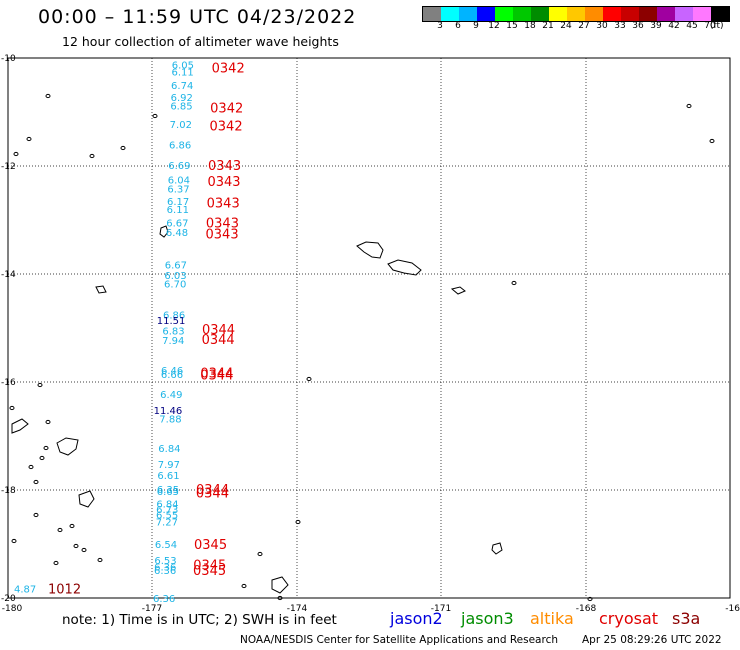  What do you see at coordinates (167, 515) in the screenshot?
I see `wave-height-label: 6.55` at bounding box center [167, 515].